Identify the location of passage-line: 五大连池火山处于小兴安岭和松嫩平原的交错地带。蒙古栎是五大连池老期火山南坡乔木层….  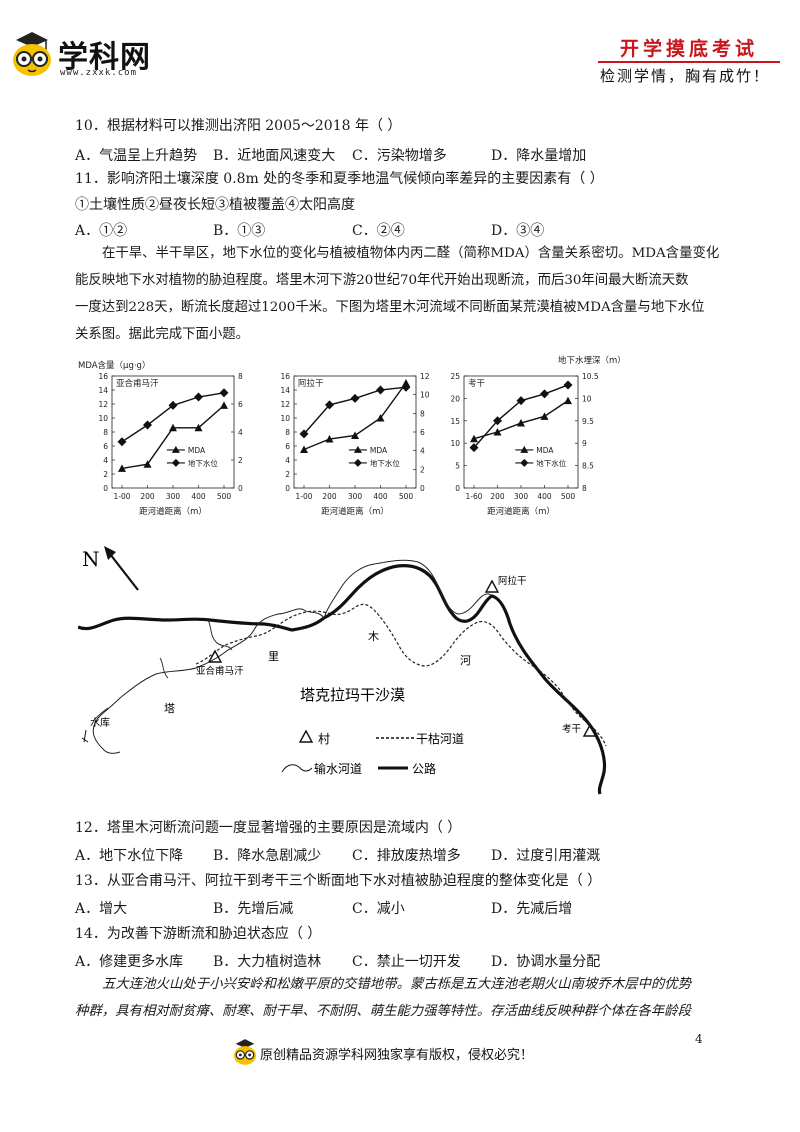
(397, 984).